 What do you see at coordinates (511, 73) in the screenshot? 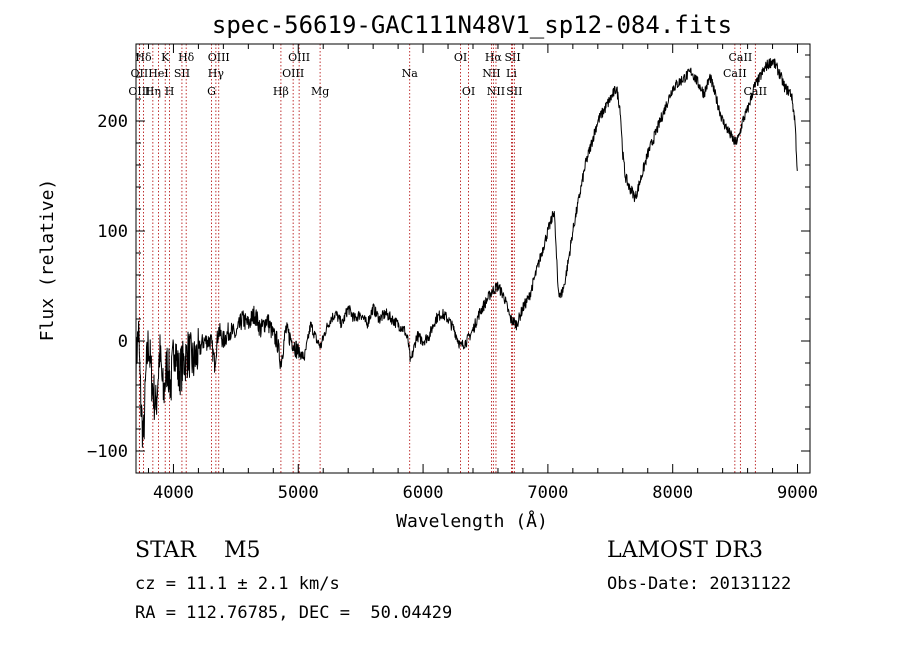
I see `line-label: Li` at bounding box center [511, 73].